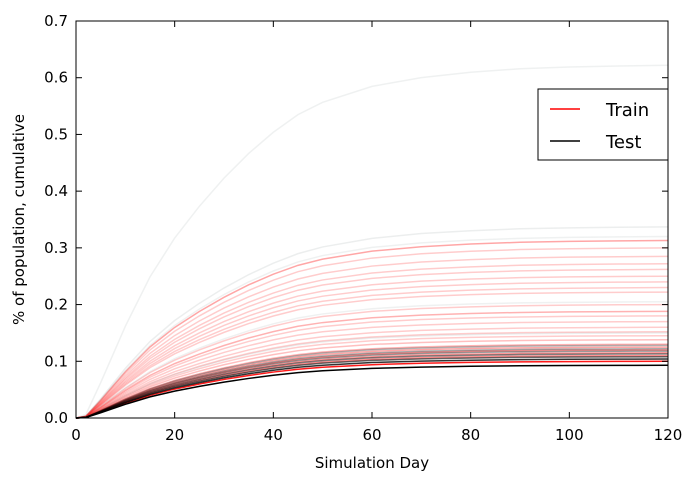 Image resolution: width=700 pixels, height=483 pixels. Describe the element at coordinates (372, 463) in the screenshot. I see `x-axis-label: Simulation Day` at that location.